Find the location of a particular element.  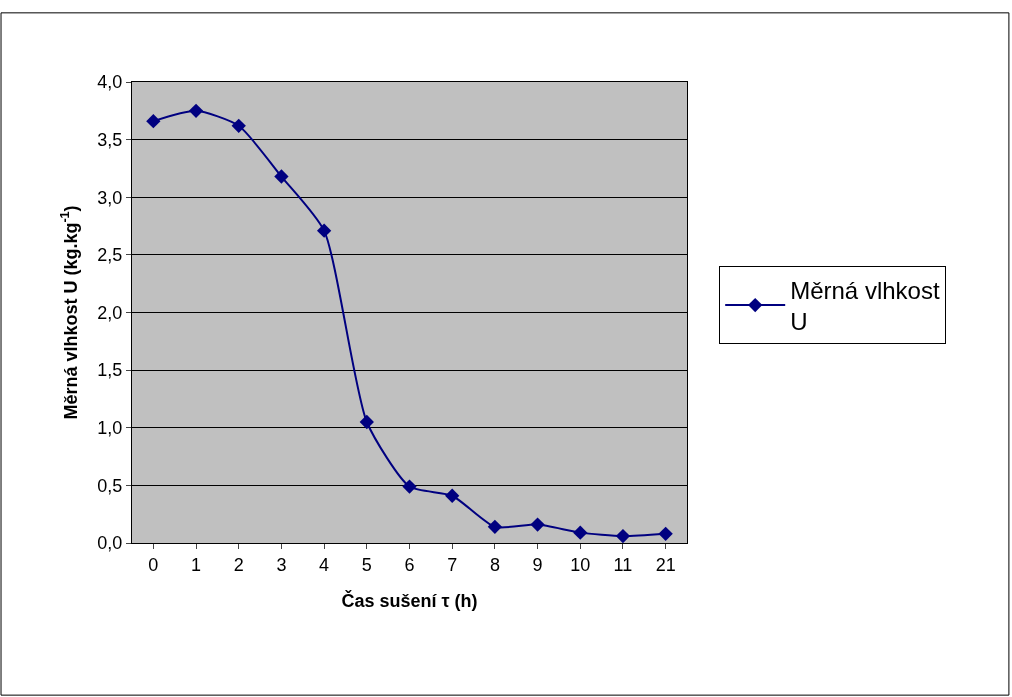

x-tick-label: 21 is located at coordinates (665, 564).